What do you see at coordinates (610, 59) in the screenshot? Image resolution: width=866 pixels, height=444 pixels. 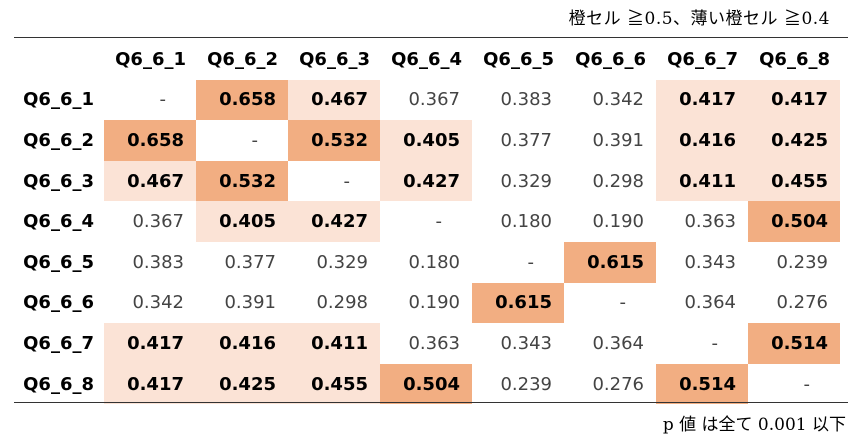 I see `column-header: Q6_6_6` at bounding box center [610, 59].